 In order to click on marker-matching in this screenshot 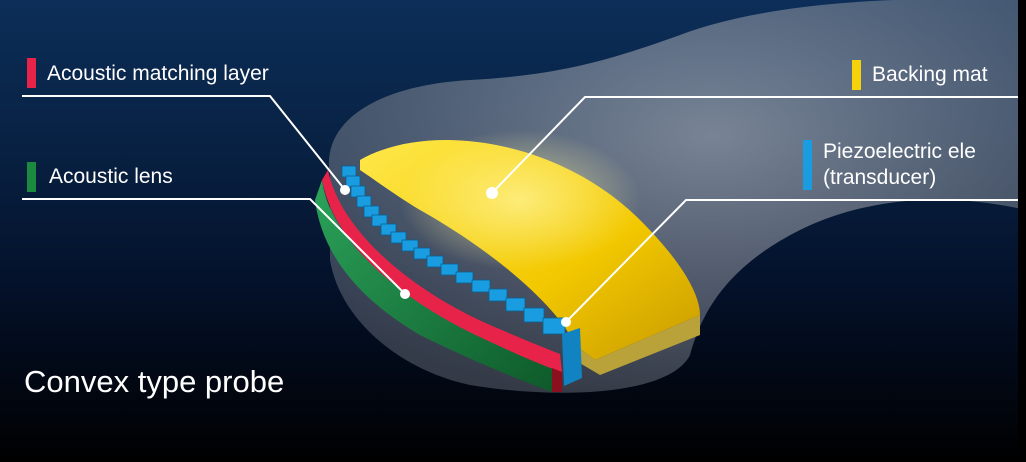, I will do `click(345, 190)`.